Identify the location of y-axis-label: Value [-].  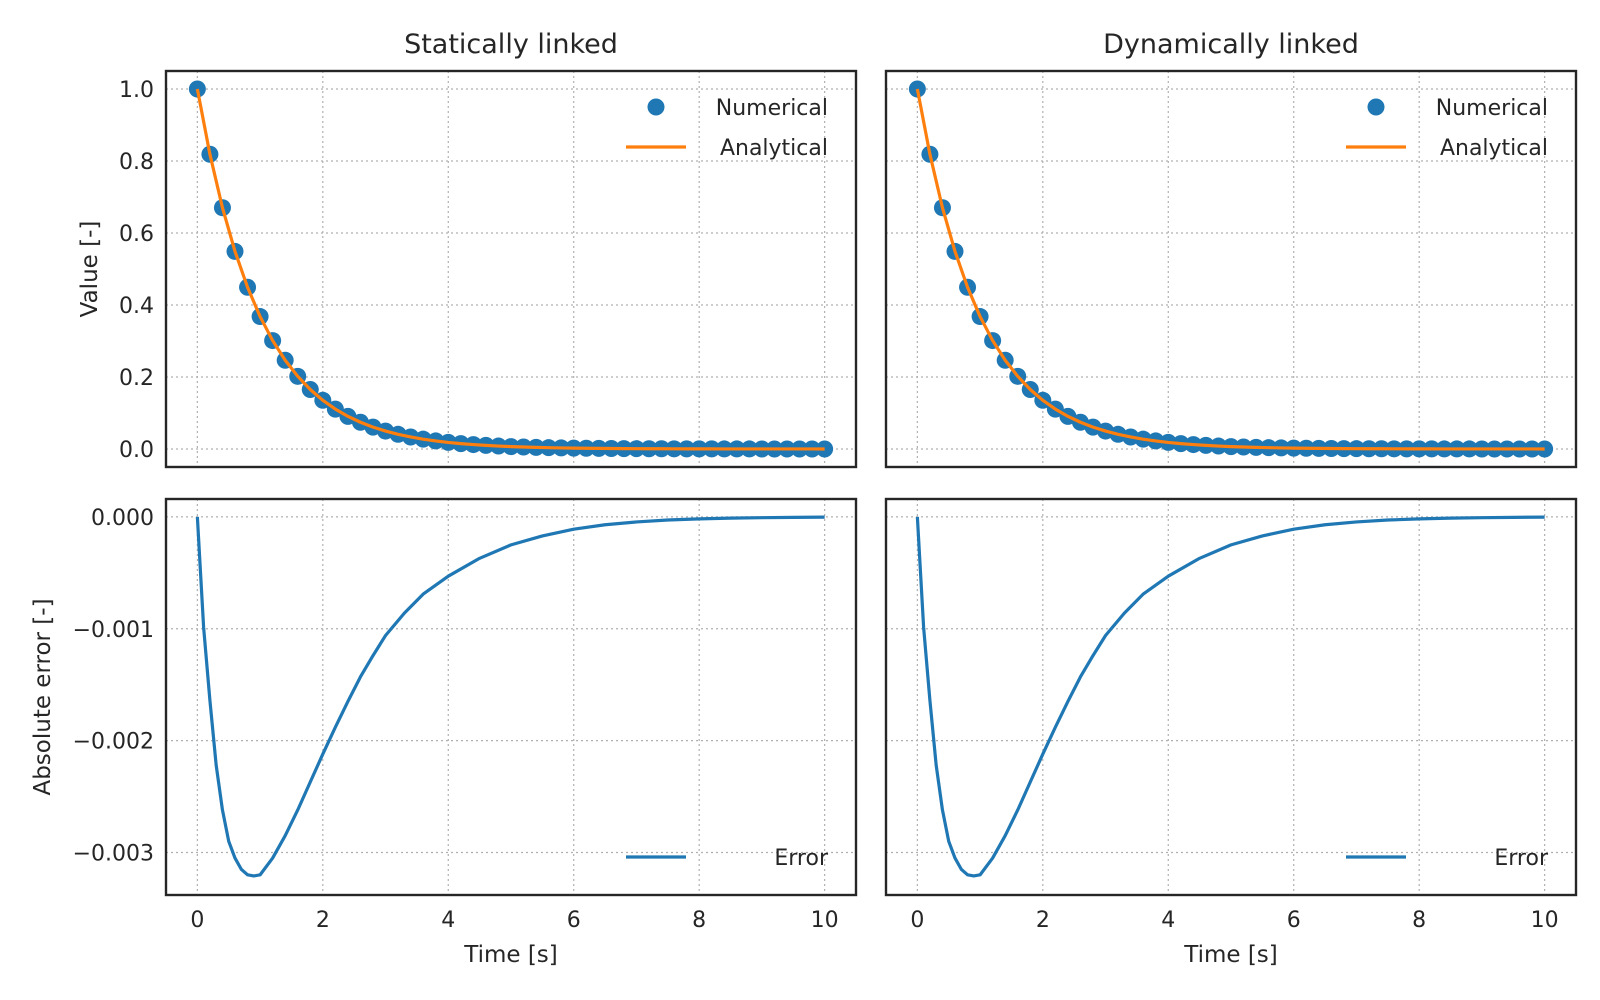
(90, 269).